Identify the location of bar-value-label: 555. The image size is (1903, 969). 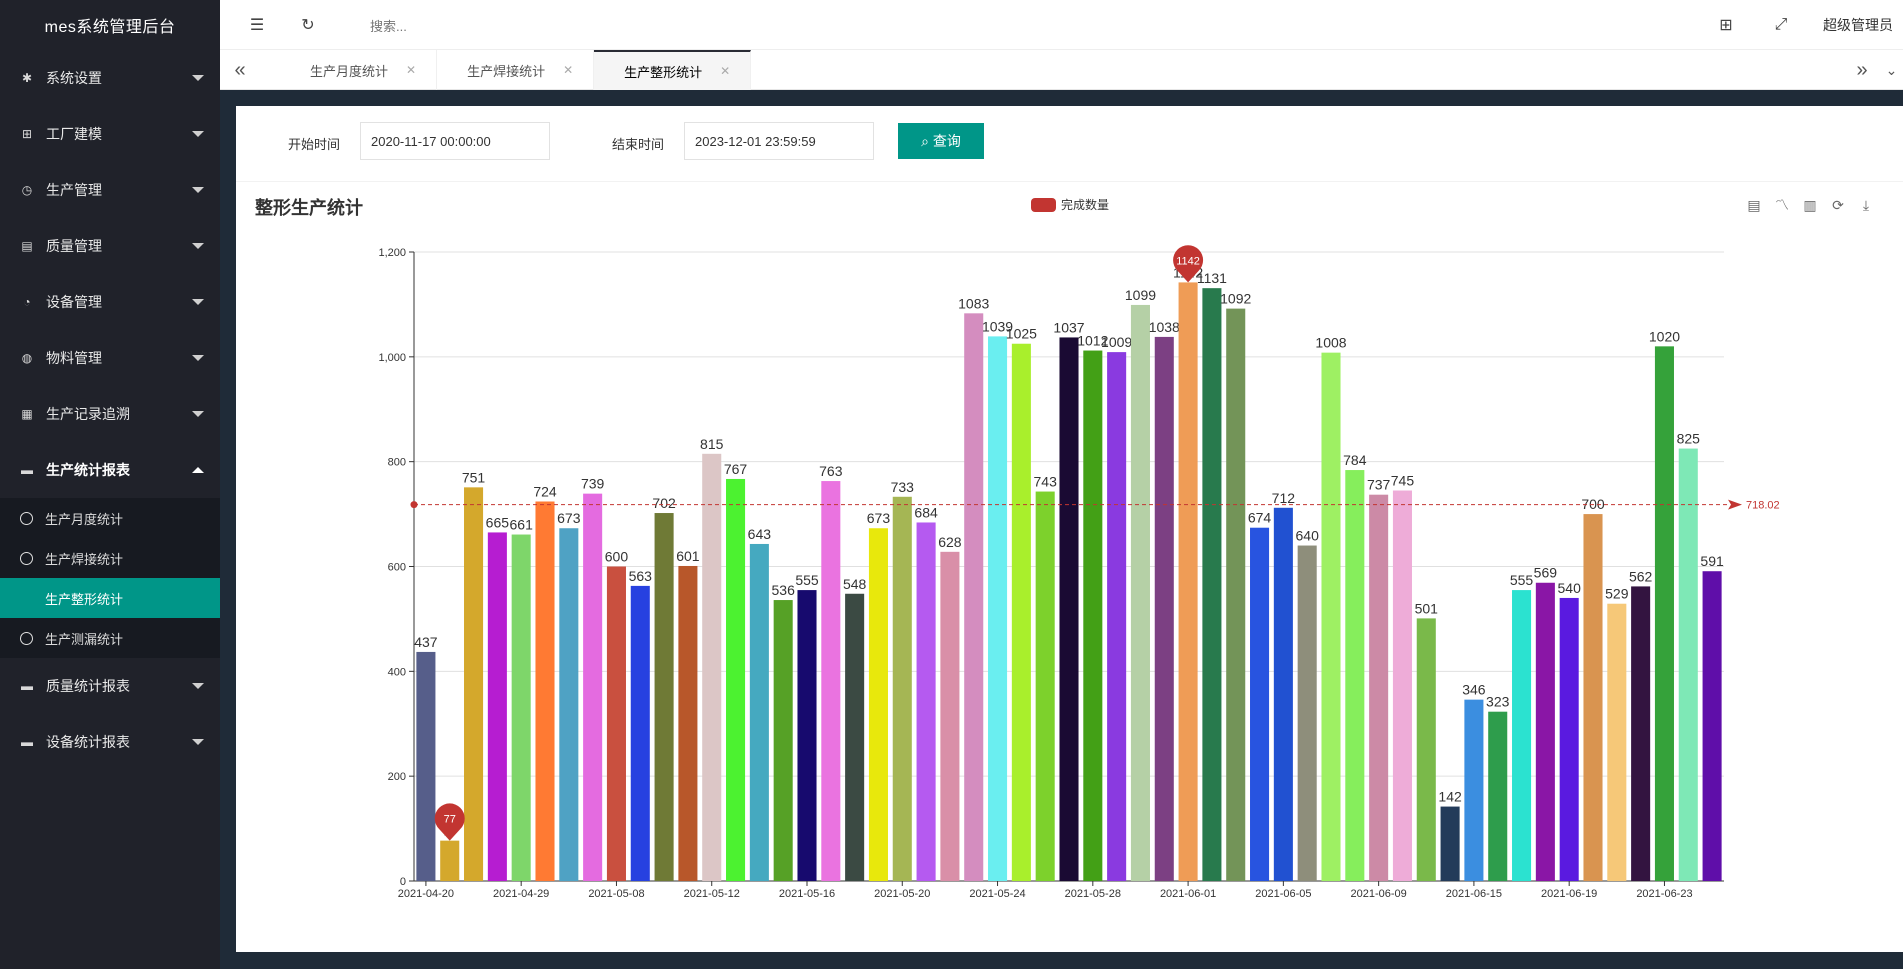
(807, 580).